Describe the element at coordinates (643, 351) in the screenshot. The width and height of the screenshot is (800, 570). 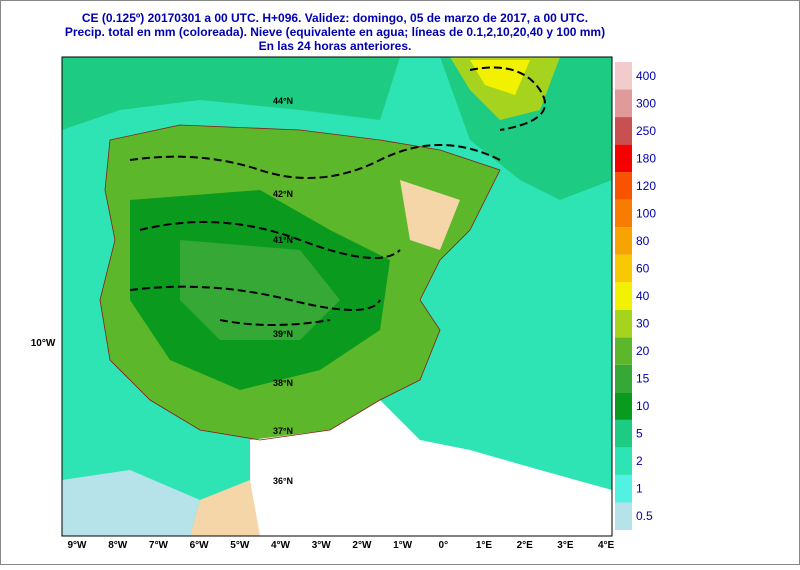
I see `colorbar-label: 20` at that location.